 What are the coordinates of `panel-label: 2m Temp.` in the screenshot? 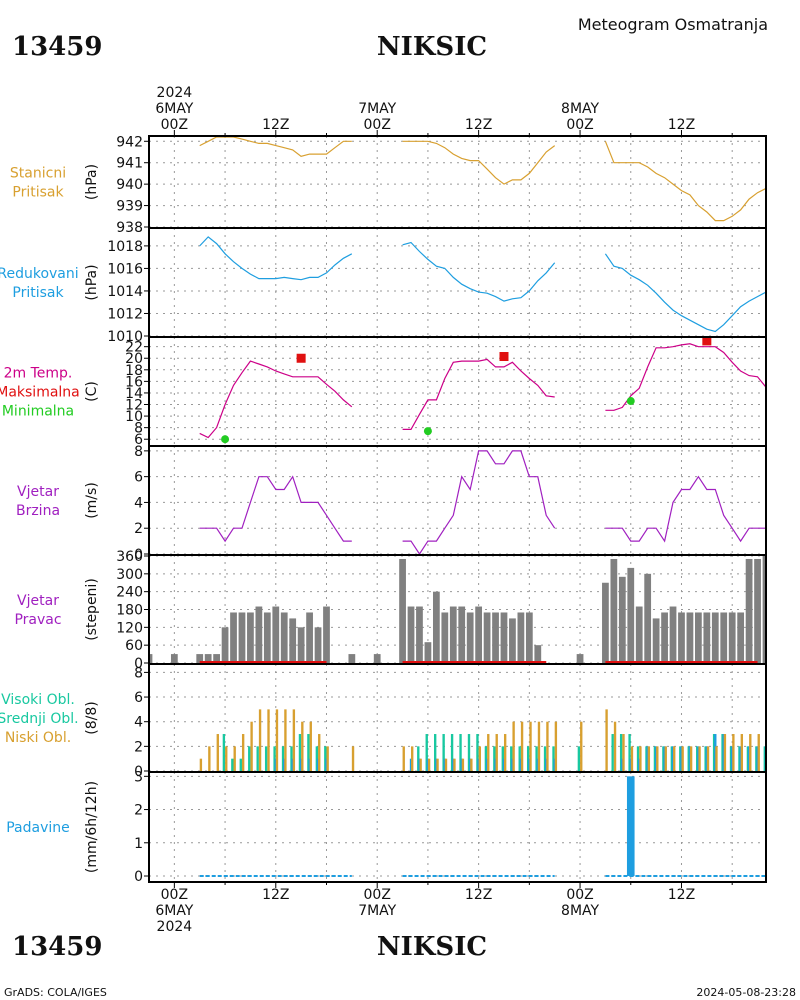 It's located at (38, 374).